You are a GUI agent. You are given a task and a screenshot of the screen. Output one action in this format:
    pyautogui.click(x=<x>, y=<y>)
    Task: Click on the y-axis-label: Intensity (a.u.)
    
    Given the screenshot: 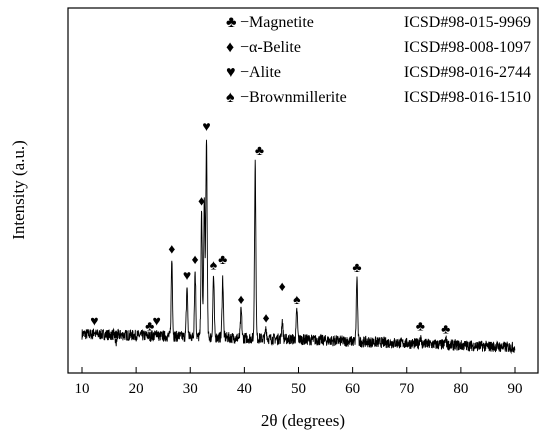 What is the action you would take?
    pyautogui.click(x=18, y=190)
    